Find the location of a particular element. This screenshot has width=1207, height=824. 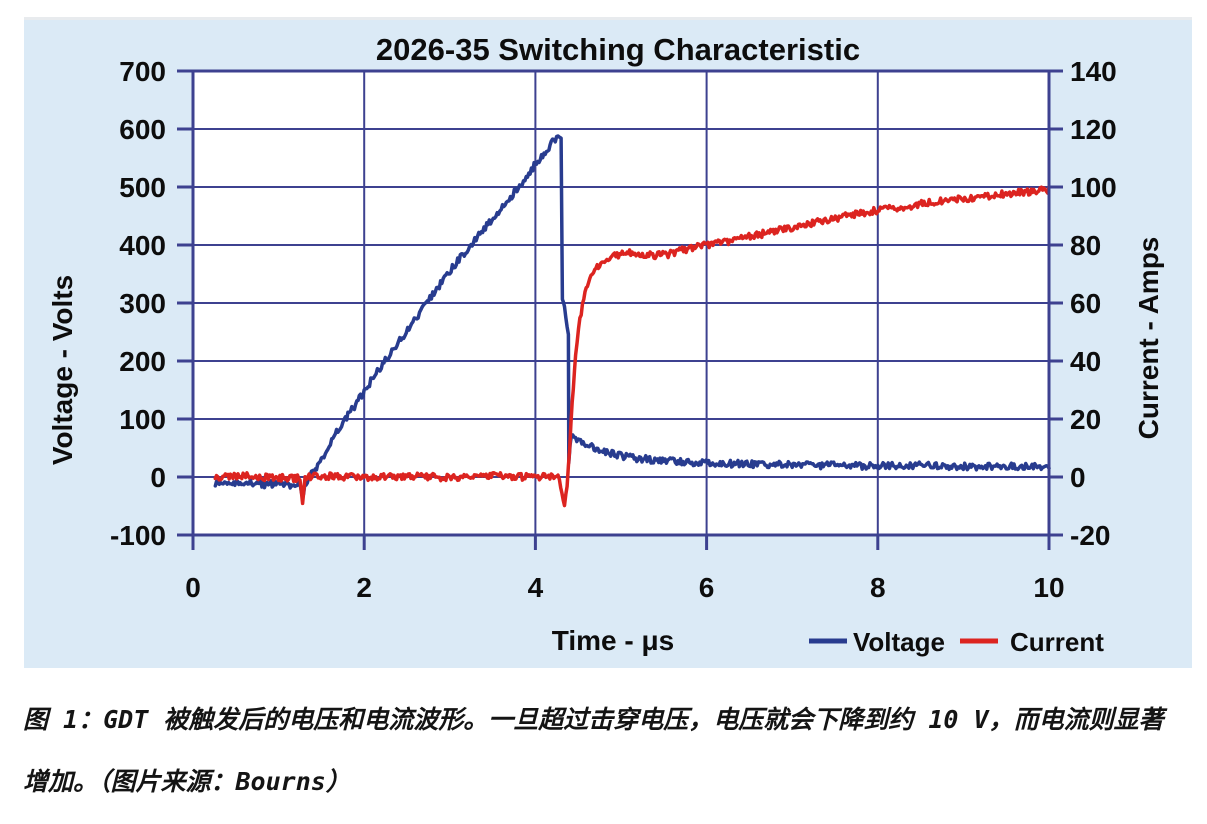

right-axis-tick-label: 80 is located at coordinates (1085, 245).